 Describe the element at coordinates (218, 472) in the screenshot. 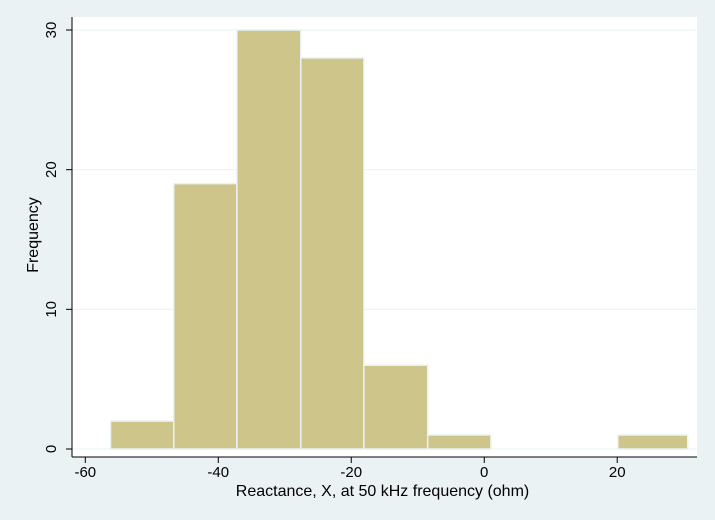

I see `x-tick-label: -40` at that location.